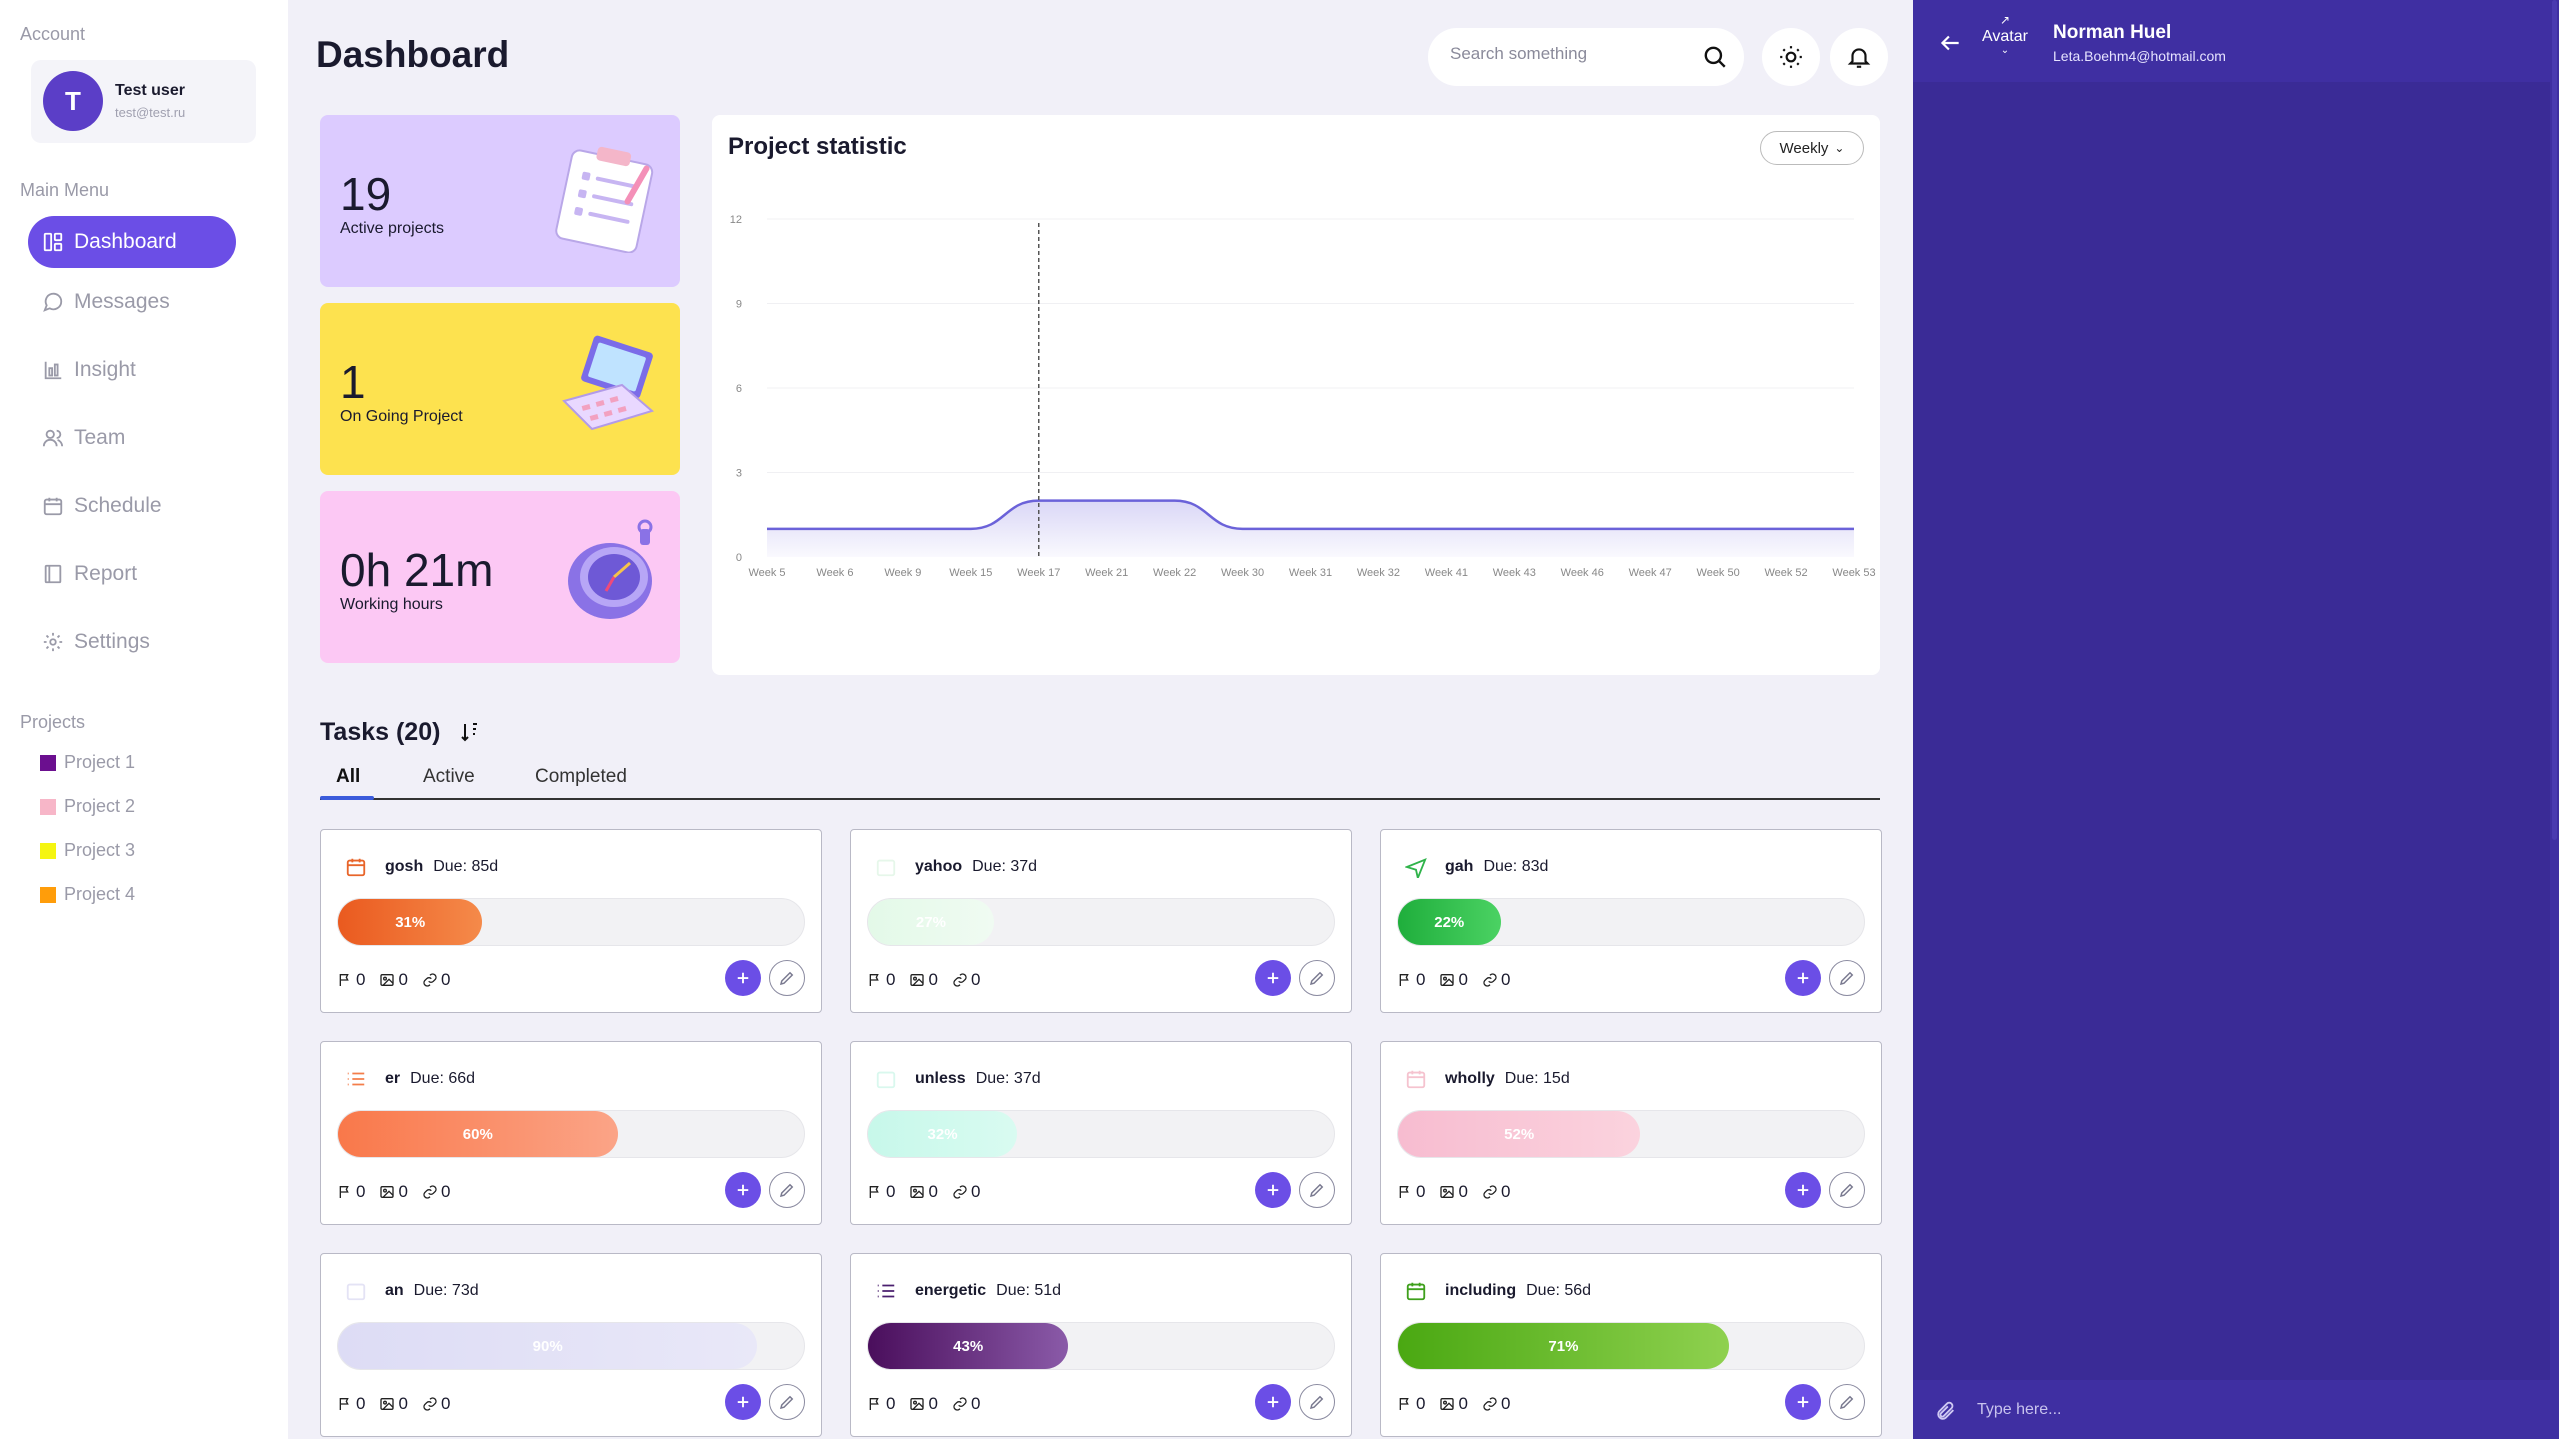 The image size is (2559, 1439). What do you see at coordinates (1101, 1133) in the screenshot?
I see `task-card: unless Due: 37d 32% 0 0 0` at bounding box center [1101, 1133].